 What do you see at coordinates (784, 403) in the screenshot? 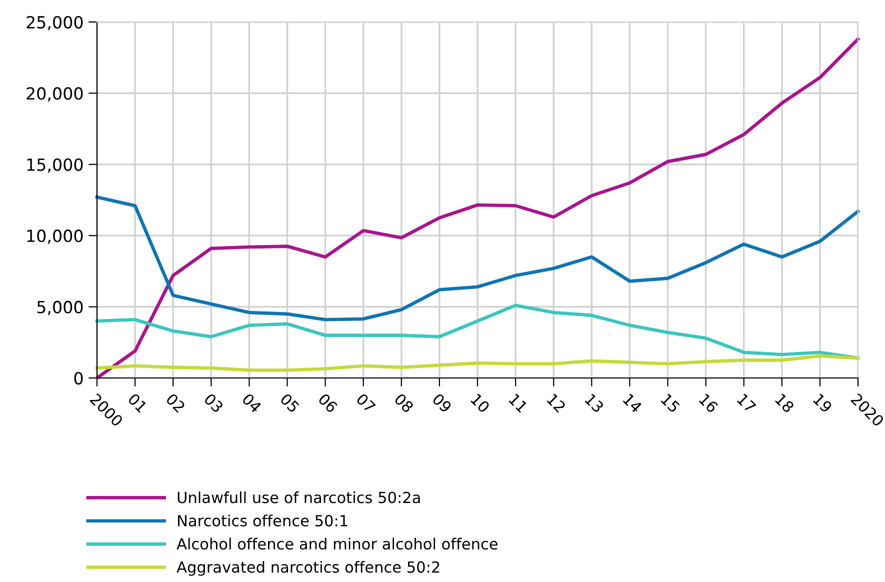
I see `x-tick-label: 18` at bounding box center [784, 403].